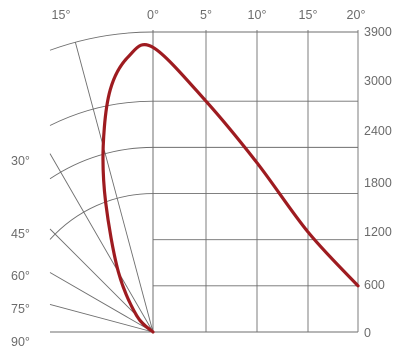  Describe the element at coordinates (61, 15) in the screenshot. I see `top-tick-label-15-left: 15°` at that location.